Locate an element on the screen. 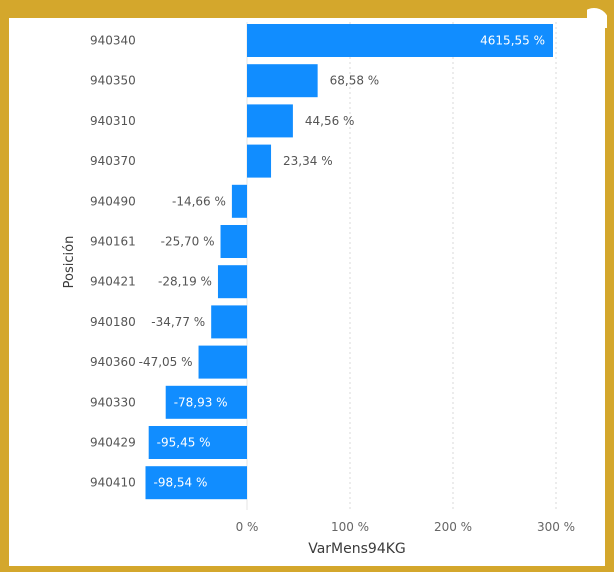 The width and height of the screenshot is (614, 572). data-label-940410: -98,54 % is located at coordinates (181, 483).